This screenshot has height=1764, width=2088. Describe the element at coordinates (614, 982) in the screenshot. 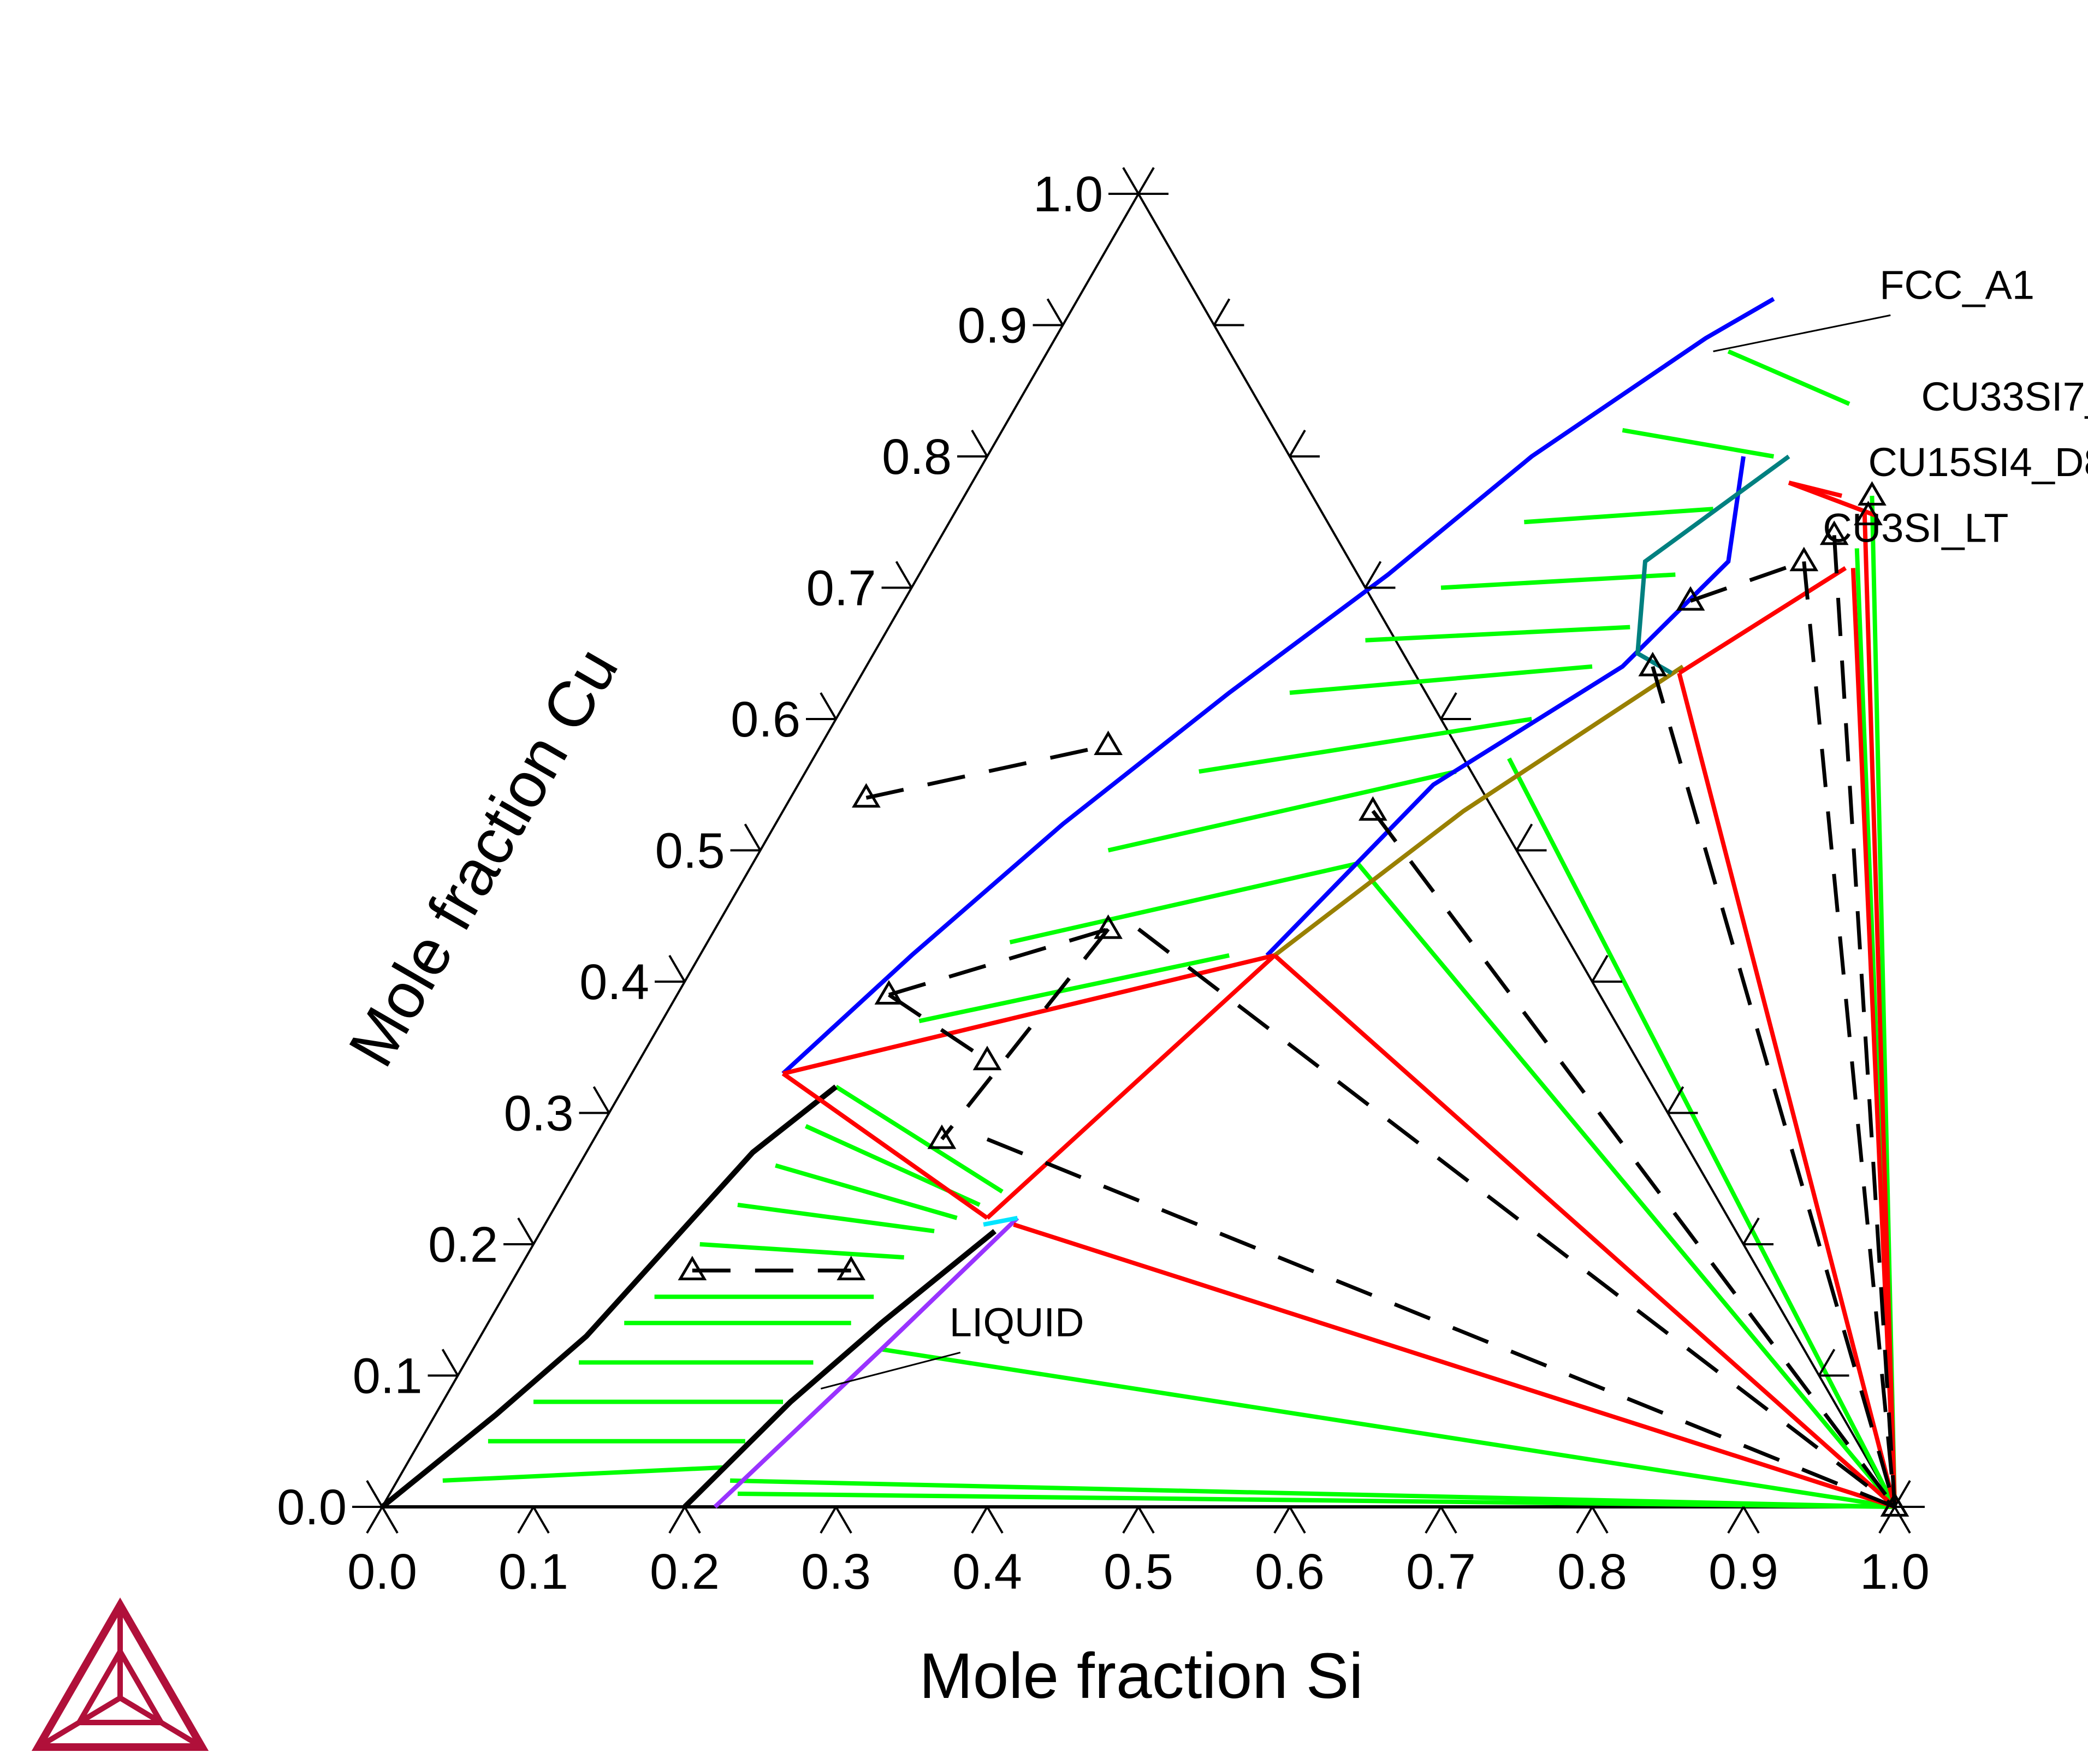

I see `y-tick-label-4: 0.4` at that location.